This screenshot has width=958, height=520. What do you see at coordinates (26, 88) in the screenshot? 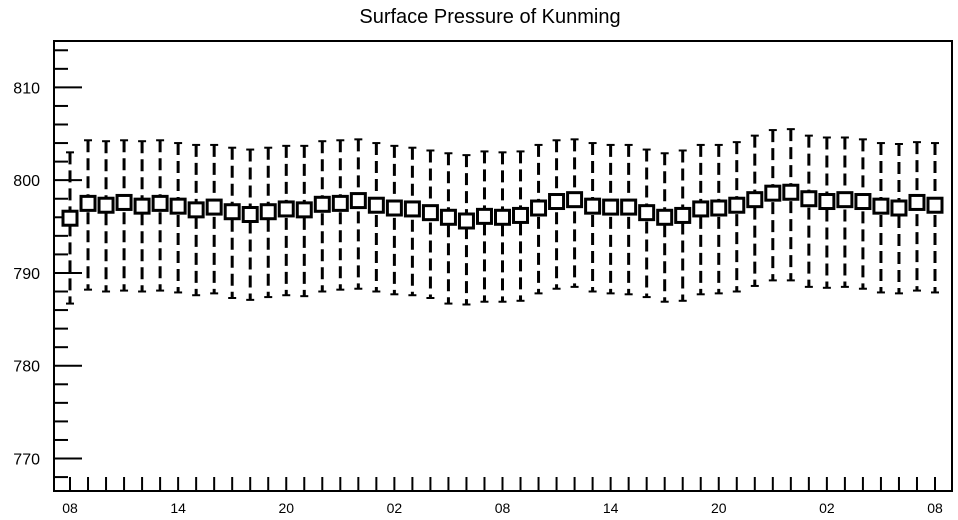
I see `y-tick-label: 810` at bounding box center [26, 88].